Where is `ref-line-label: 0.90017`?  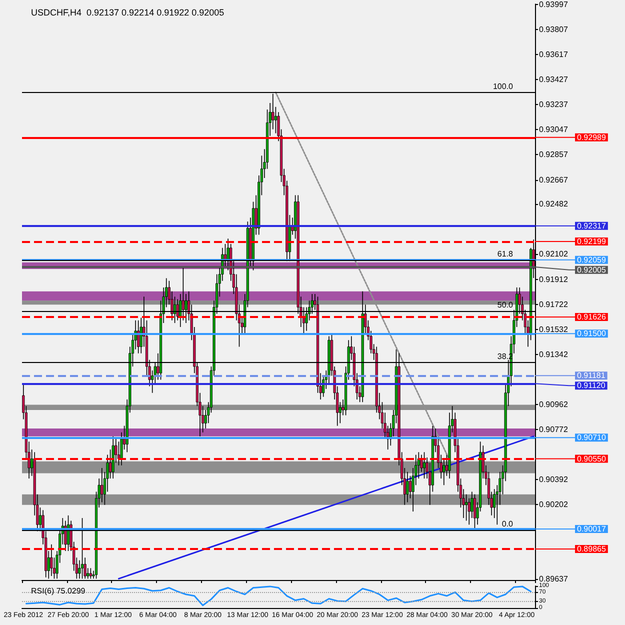 ref-line-label: 0.90017 is located at coordinates (591, 529).